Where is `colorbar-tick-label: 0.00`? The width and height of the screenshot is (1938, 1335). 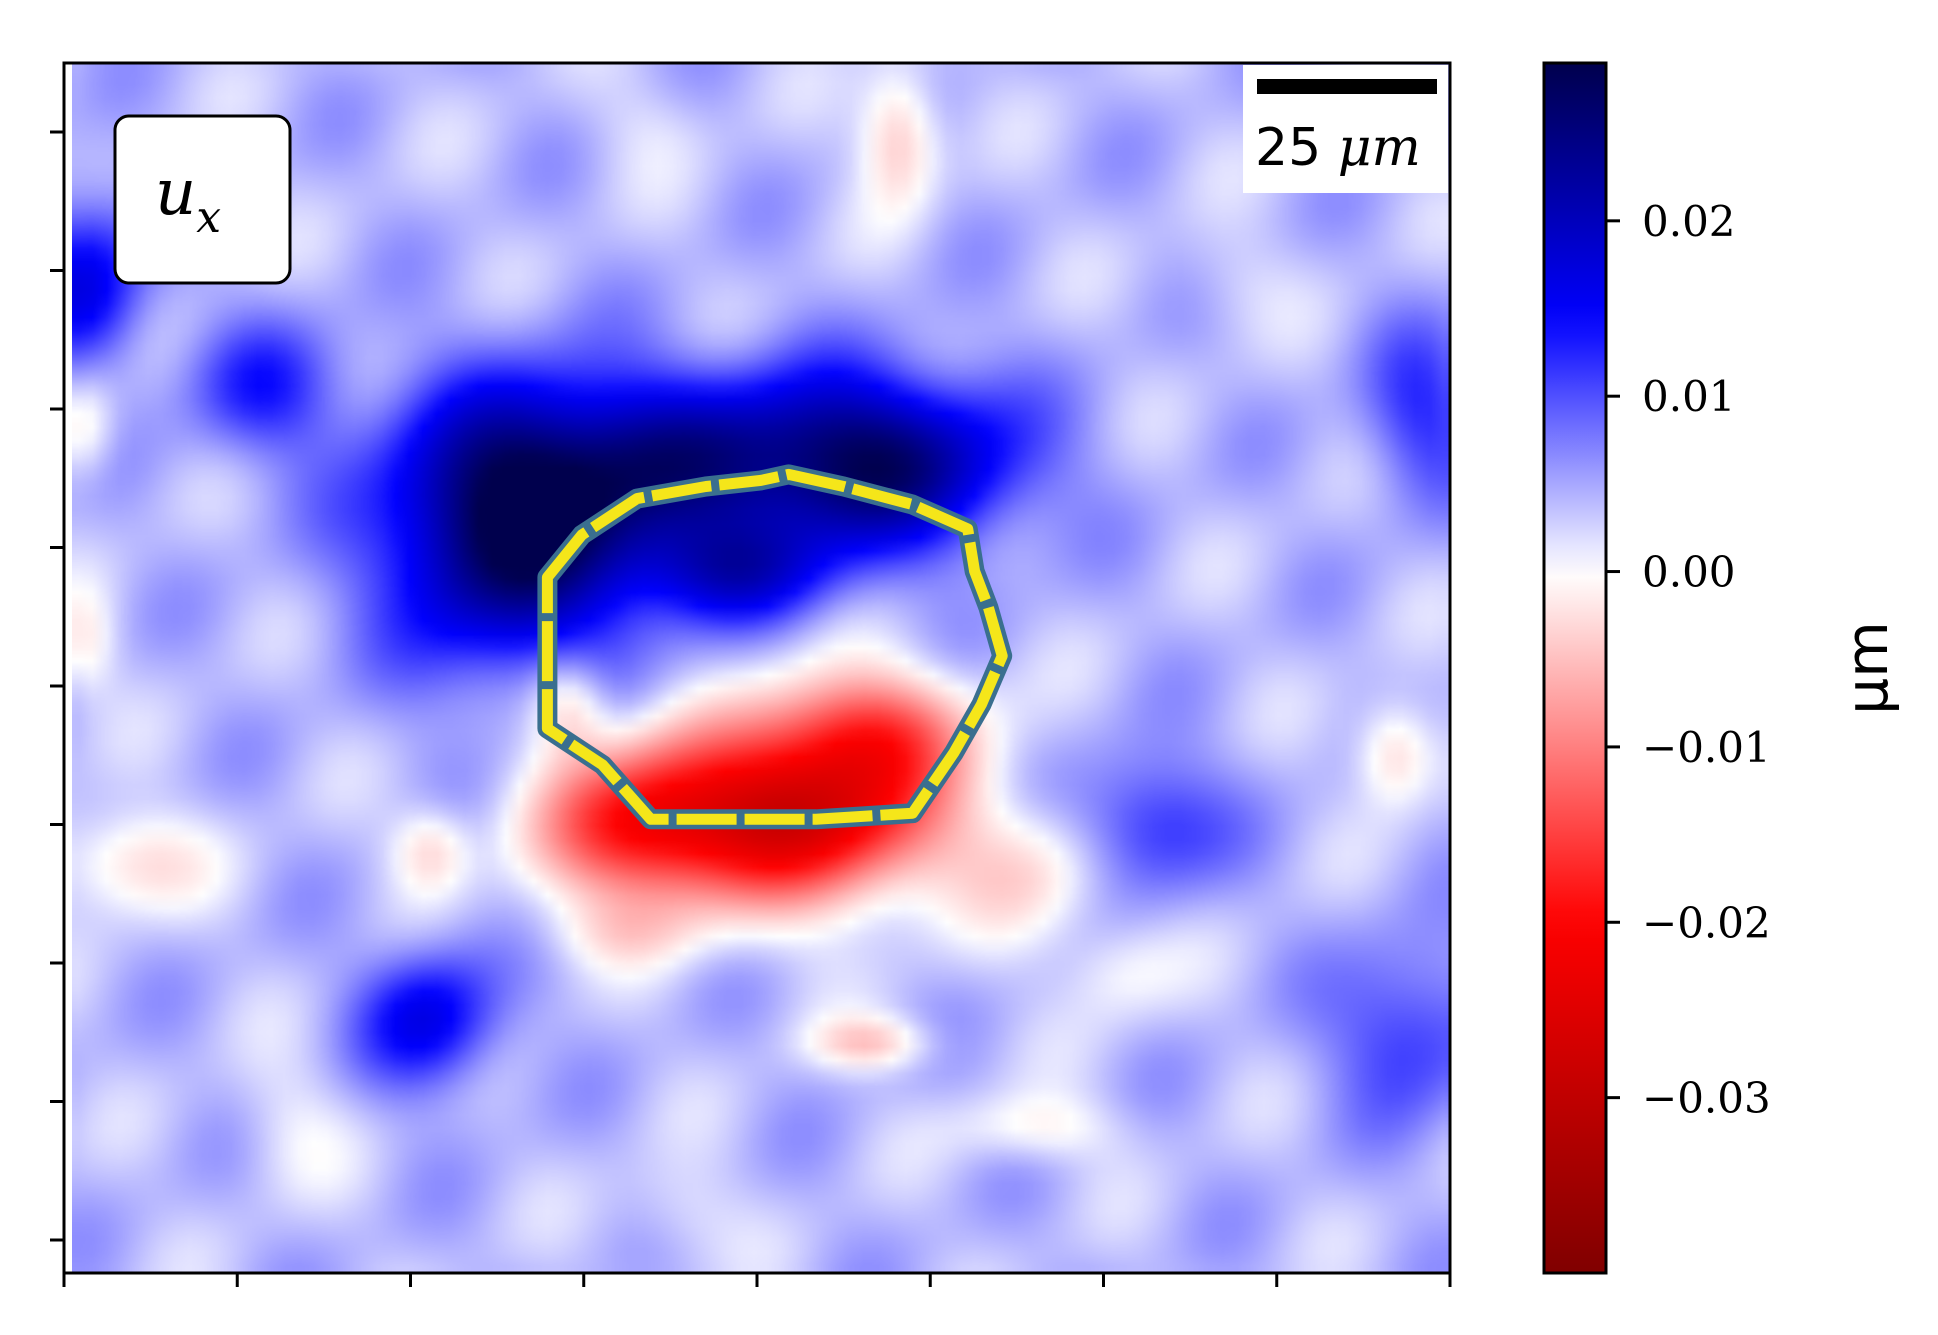
colorbar-tick-label: 0.00 is located at coordinates (1689, 572).